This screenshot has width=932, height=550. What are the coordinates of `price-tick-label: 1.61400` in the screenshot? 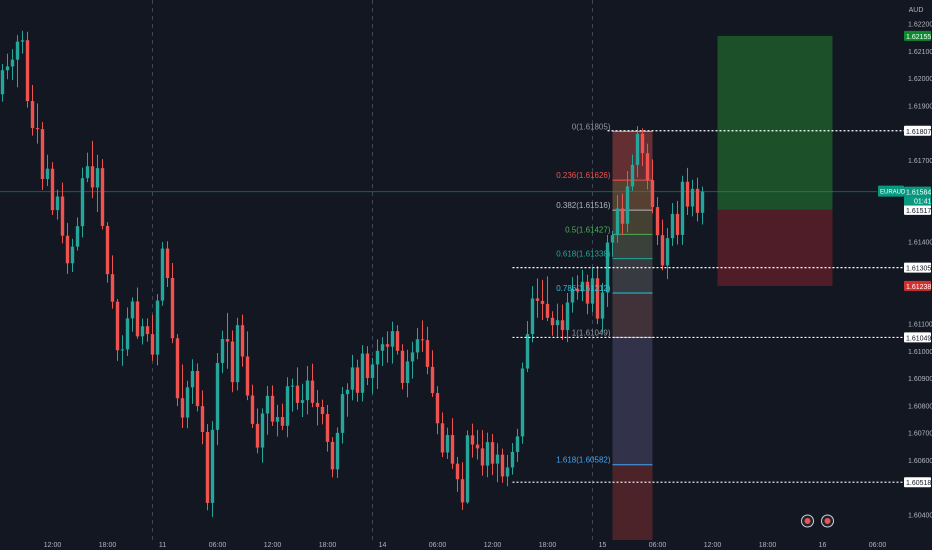 It's located at (920, 243).